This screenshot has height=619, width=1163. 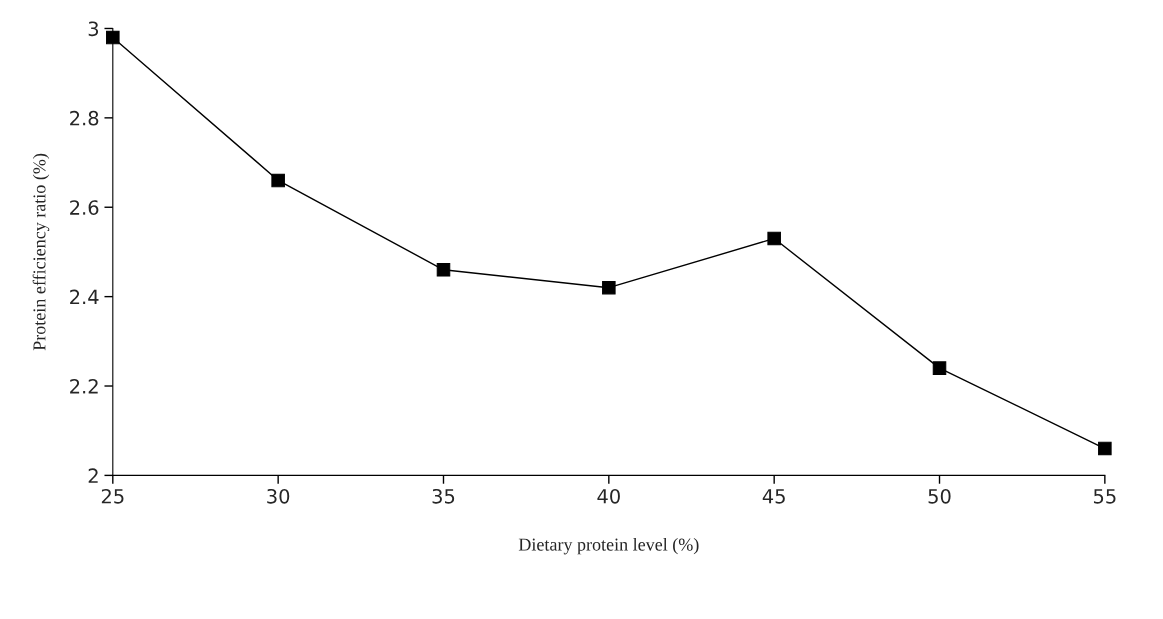 What do you see at coordinates (41, 252) in the screenshot?
I see `y-axis-title: Protein efficiency ratio (%)` at bounding box center [41, 252].